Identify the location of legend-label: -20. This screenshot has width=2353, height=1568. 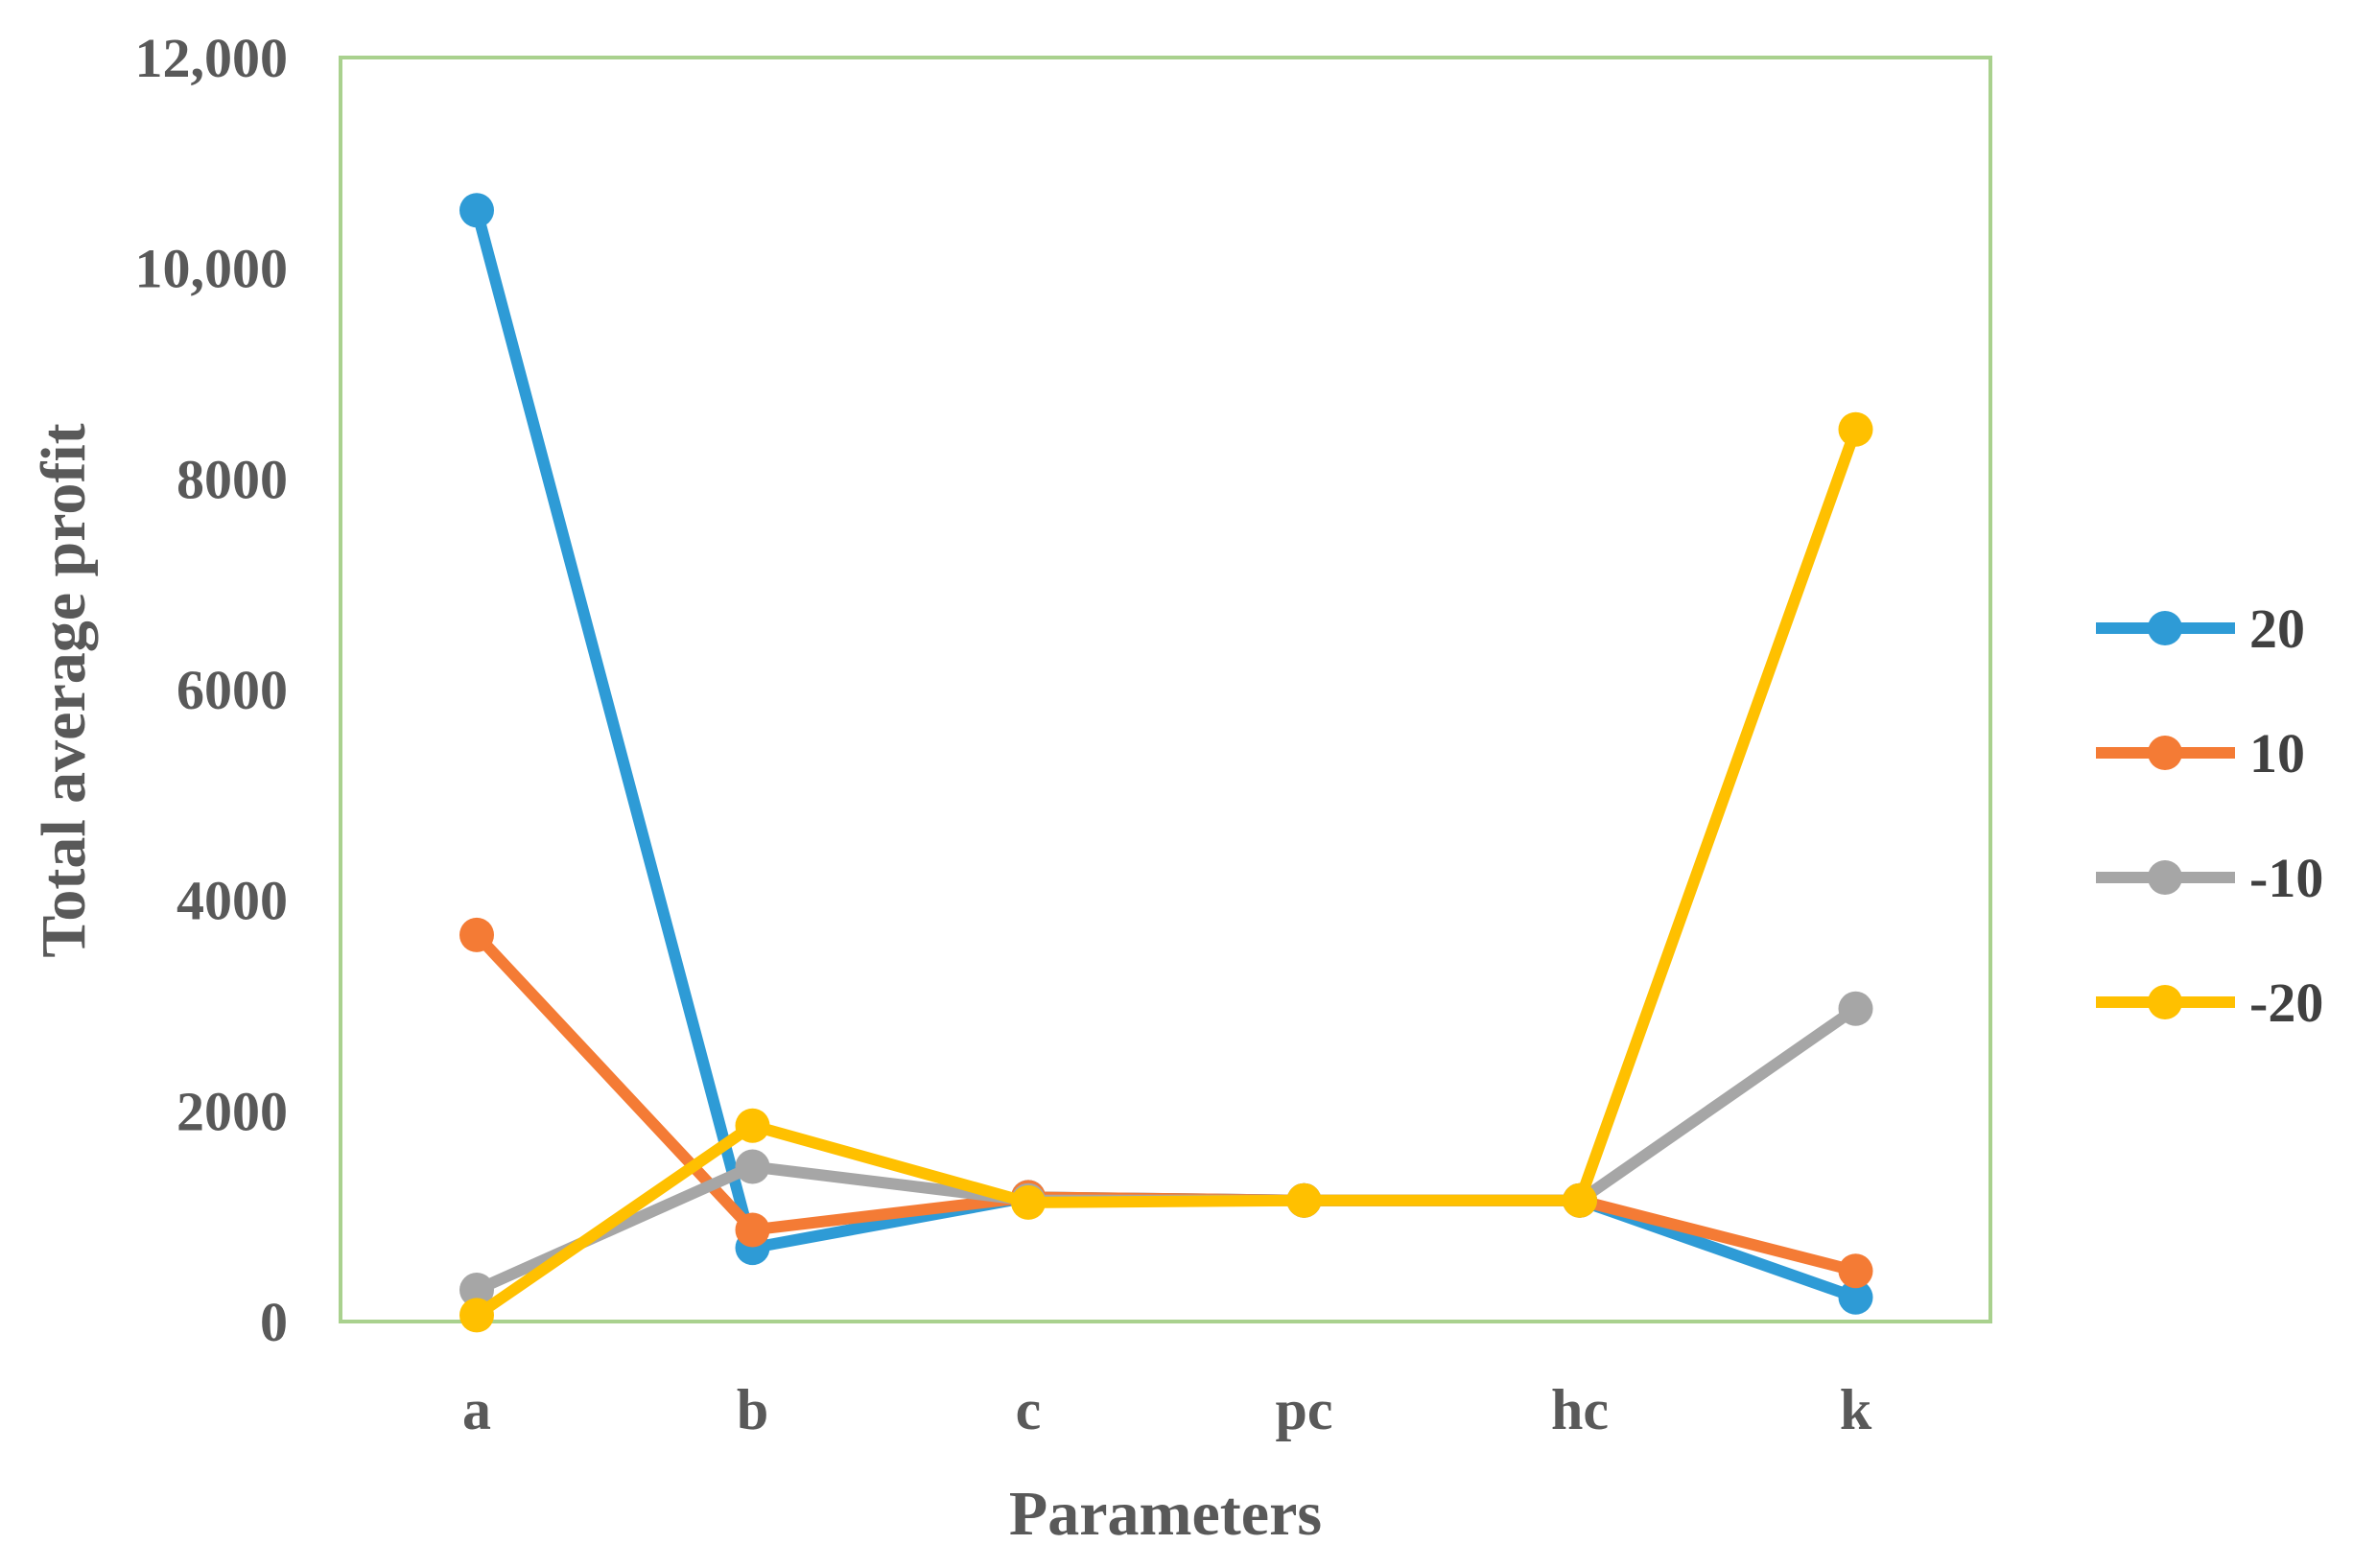
(2286, 1002).